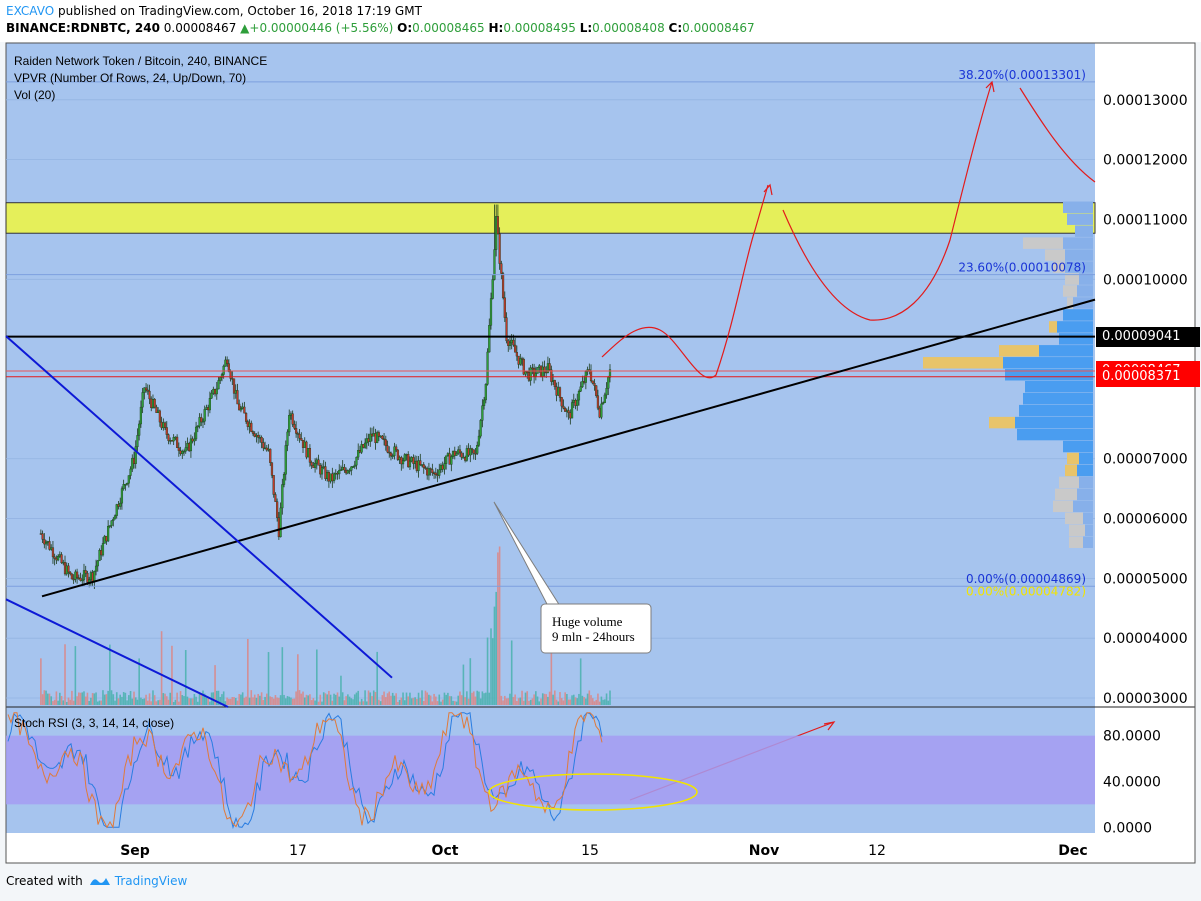  Describe the element at coordinates (1145, 579) in the screenshot. I see `price-tick-label: 0.00005000` at that location.